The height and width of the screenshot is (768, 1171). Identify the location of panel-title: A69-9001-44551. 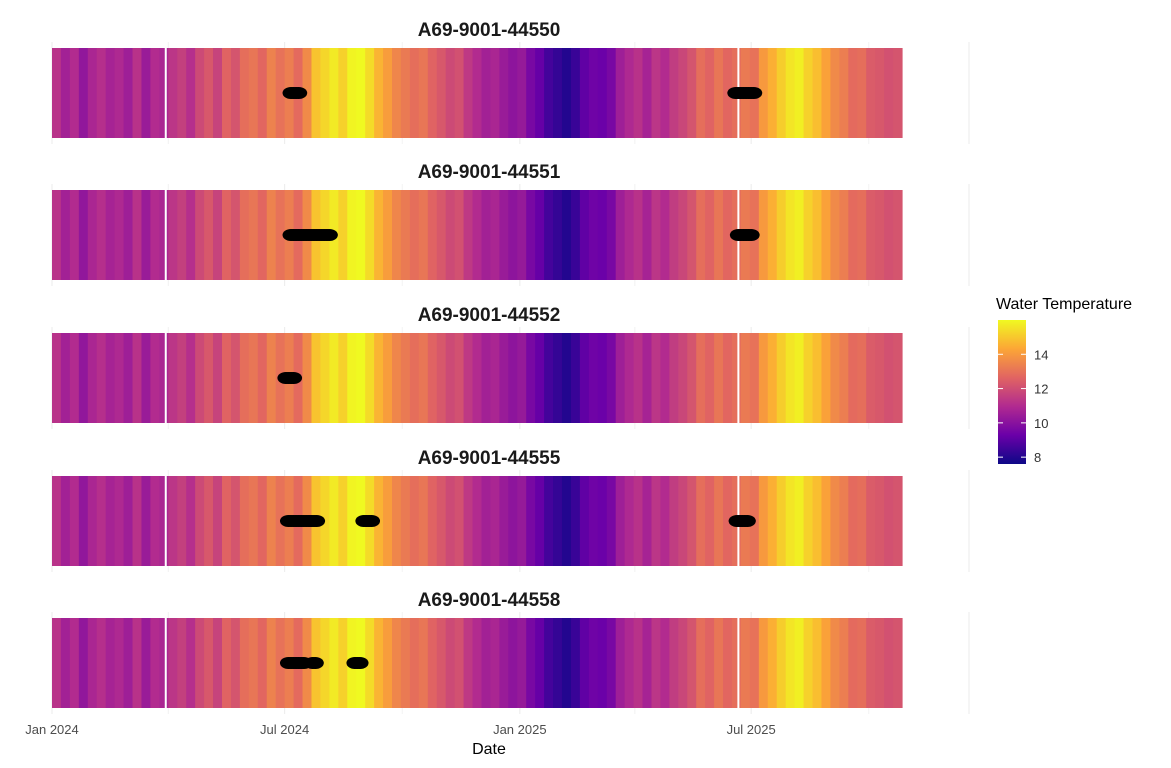
(489, 172).